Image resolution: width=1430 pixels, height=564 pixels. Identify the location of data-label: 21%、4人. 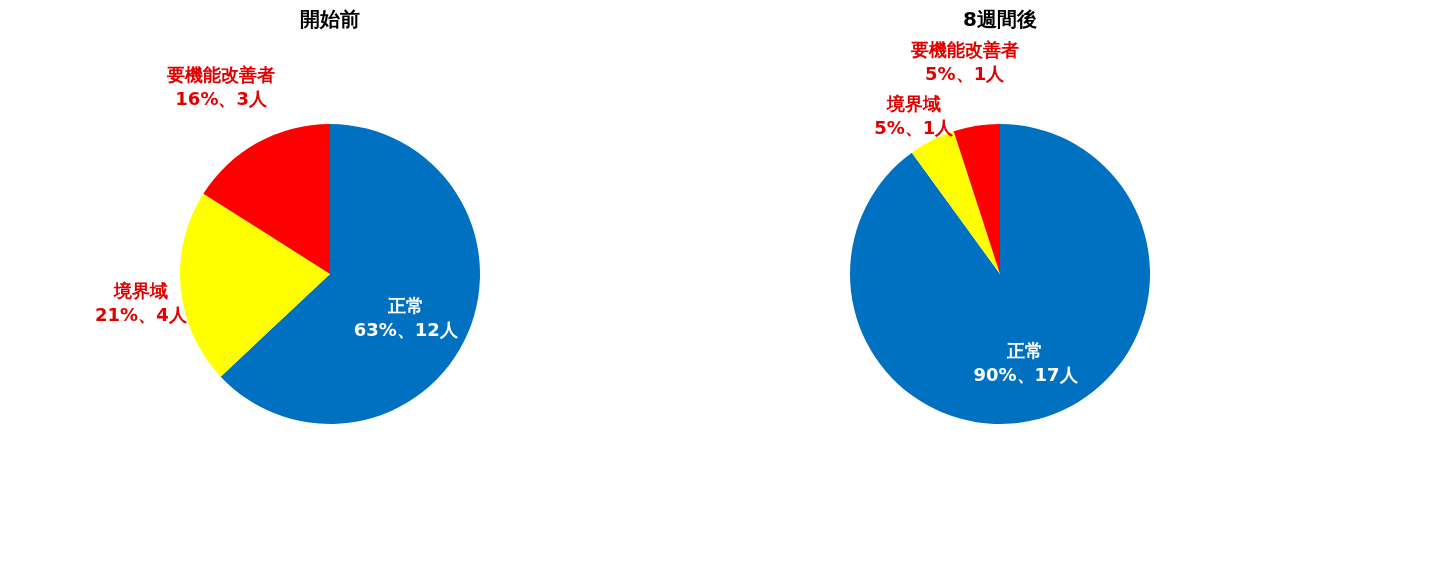
(141, 314).